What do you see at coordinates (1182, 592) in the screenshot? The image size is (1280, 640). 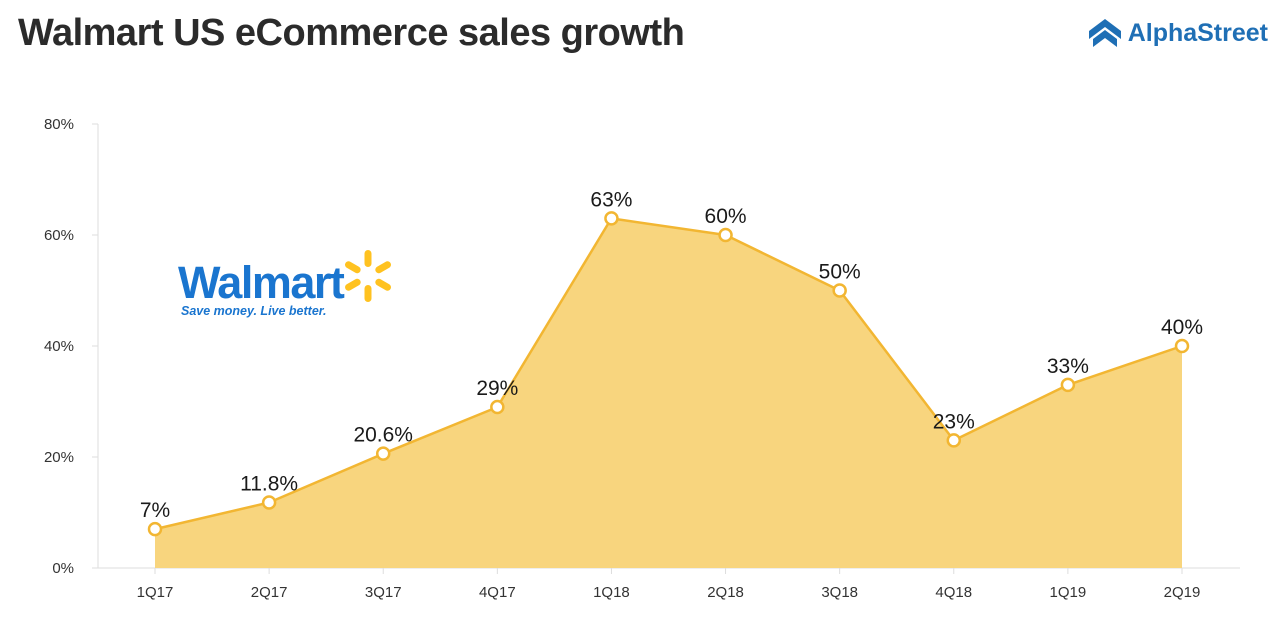 I see `x-tick-label: 2Q19` at bounding box center [1182, 592].